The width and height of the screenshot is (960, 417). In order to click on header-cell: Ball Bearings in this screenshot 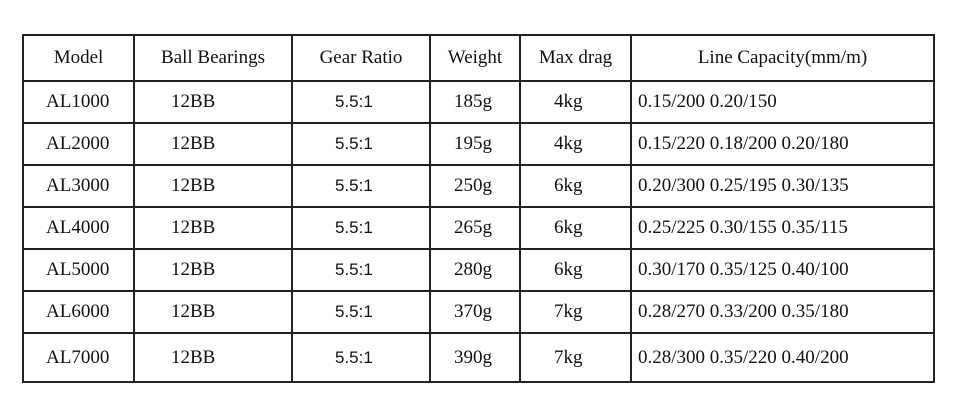, I will do `click(213, 58)`.